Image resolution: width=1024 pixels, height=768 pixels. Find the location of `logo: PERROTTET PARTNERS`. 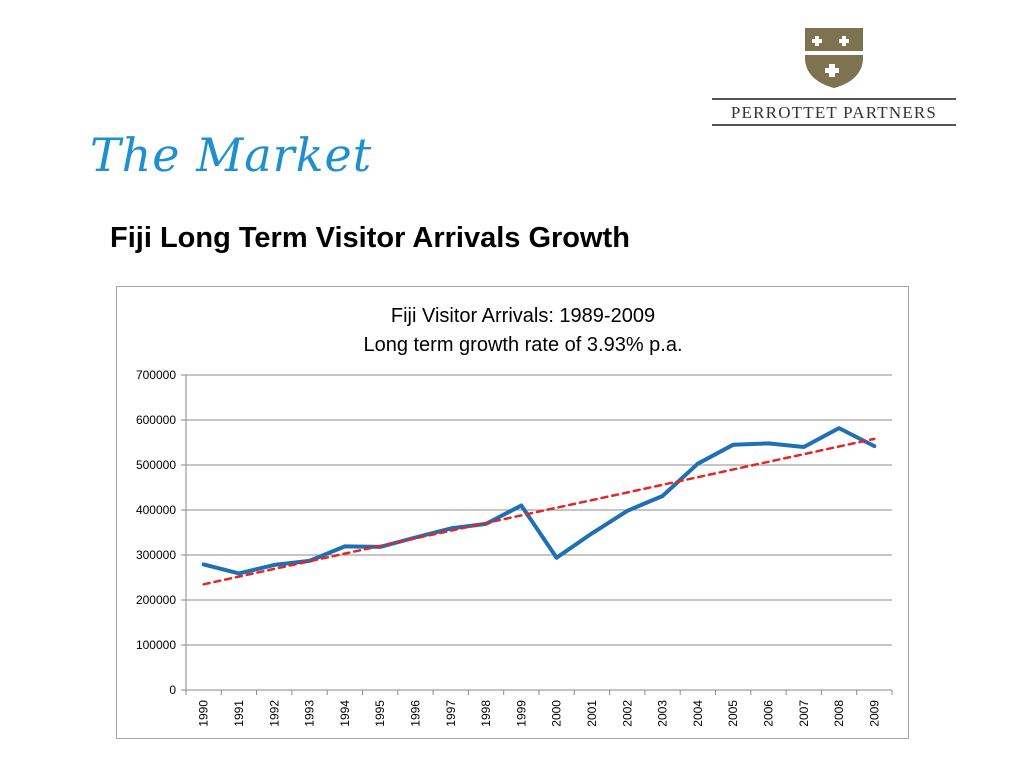

logo: PERROTTET PARTNERS is located at coordinates (835, 78).